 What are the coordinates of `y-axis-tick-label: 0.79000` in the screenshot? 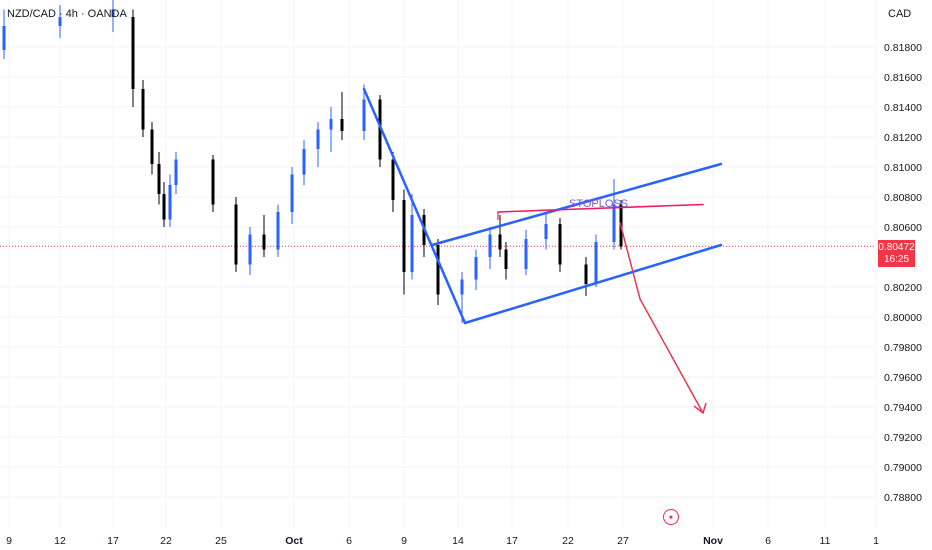 It's located at (903, 468).